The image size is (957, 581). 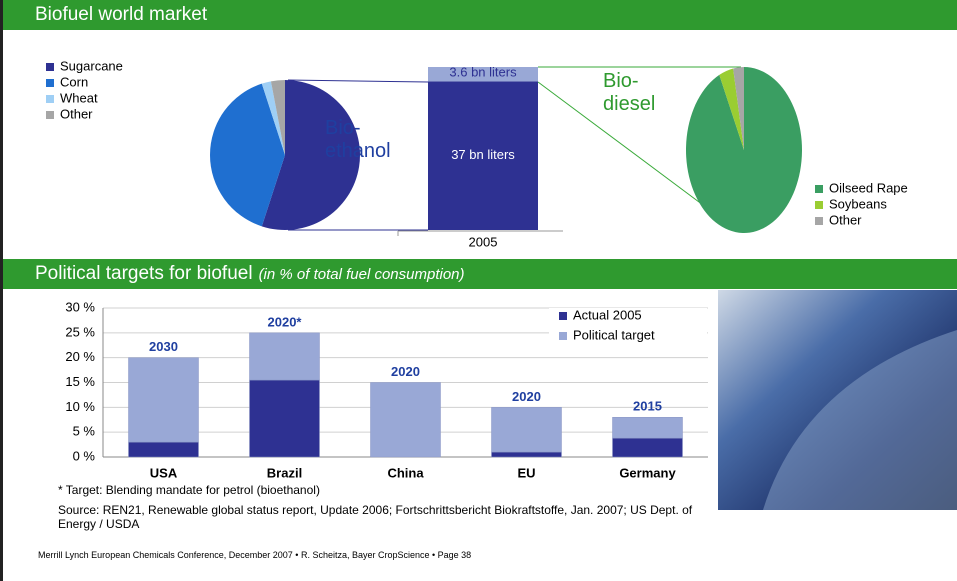 I want to click on x-tick-label: 2005, so click(x=483, y=241).